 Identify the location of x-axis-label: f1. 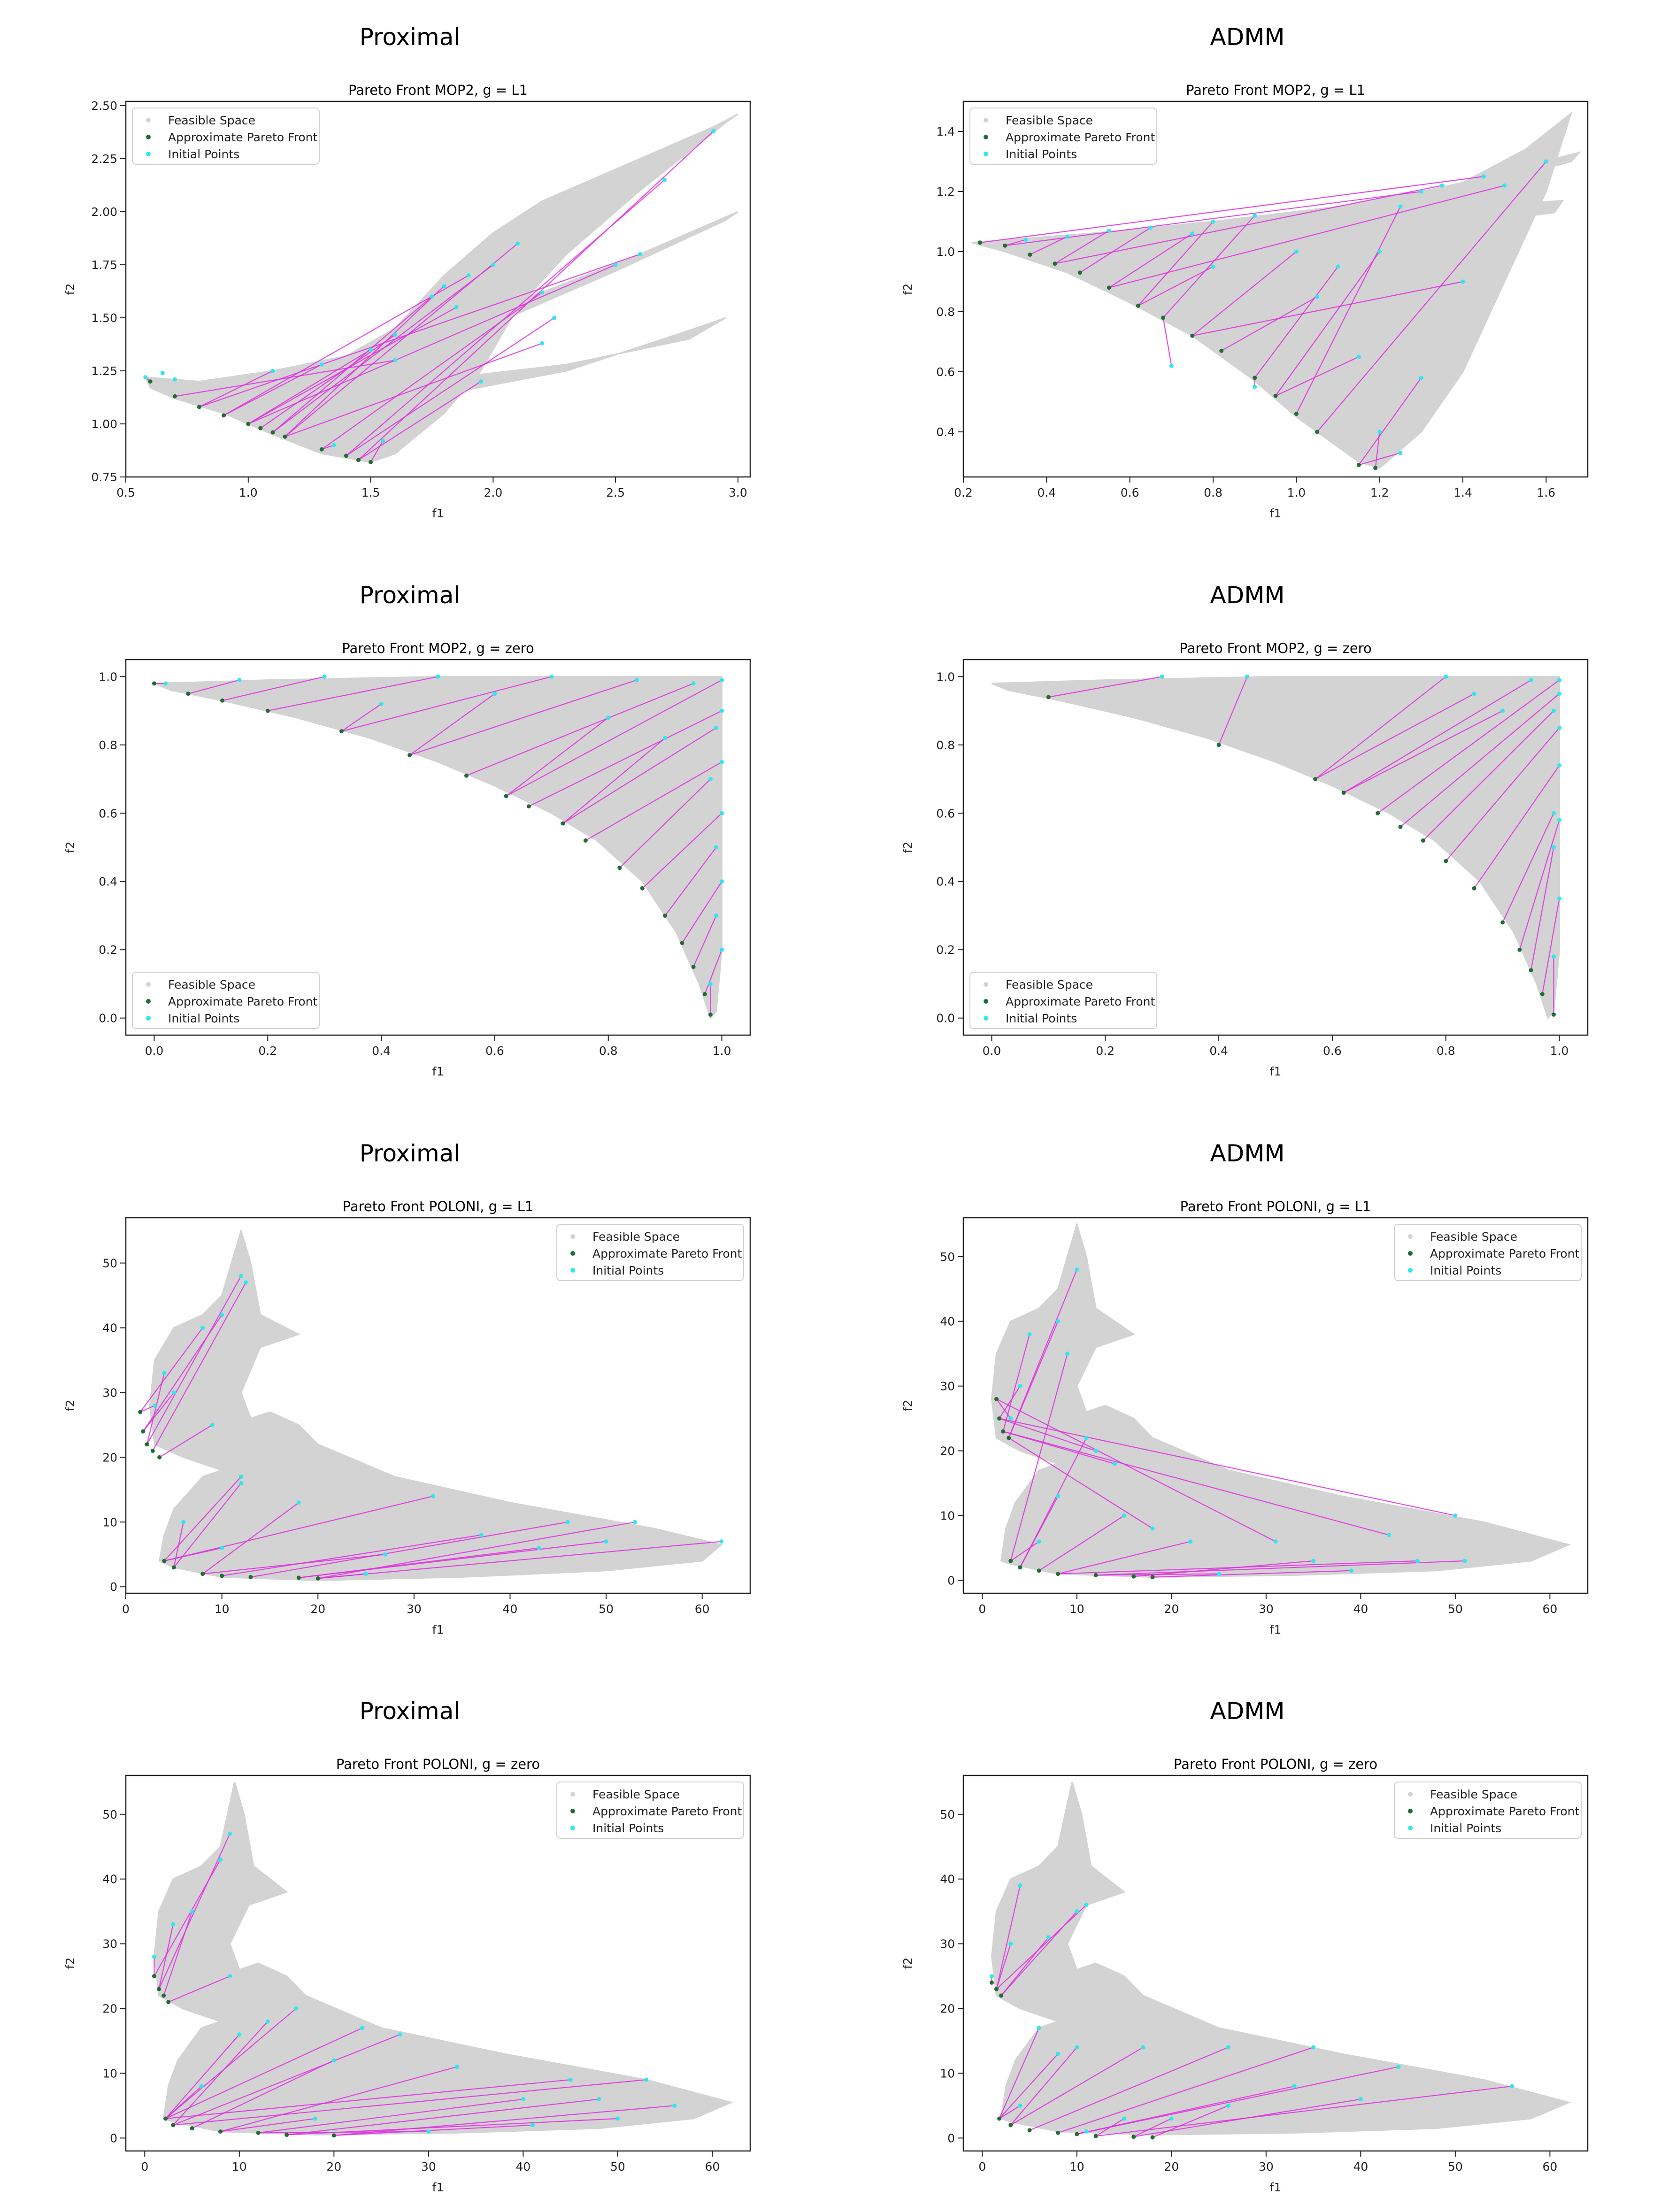
(438, 1071).